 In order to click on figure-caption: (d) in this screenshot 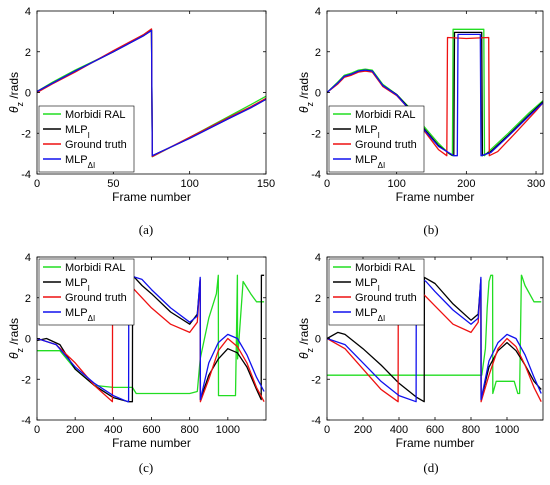, I will do `click(430, 467)`.